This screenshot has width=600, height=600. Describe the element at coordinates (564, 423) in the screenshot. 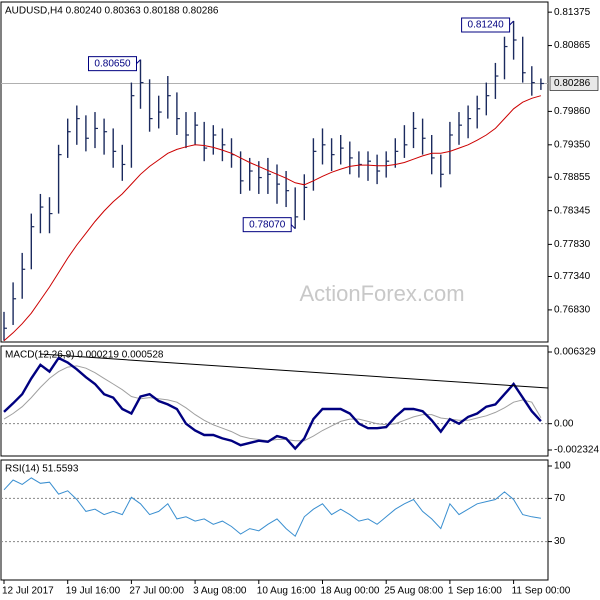

I see `y-tick-label: 0.00` at that location.